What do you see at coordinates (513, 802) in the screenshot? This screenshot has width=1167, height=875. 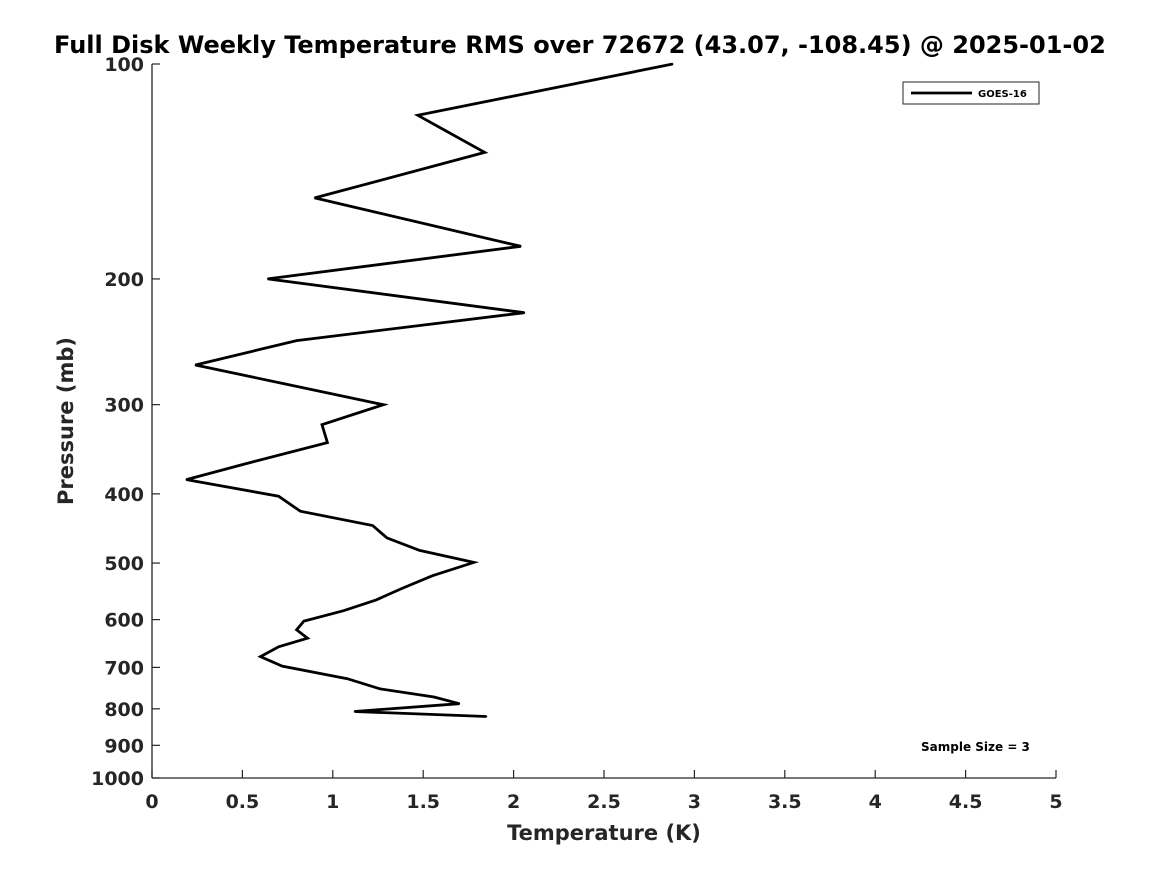 I see `x-tick-label: 2` at bounding box center [513, 802].